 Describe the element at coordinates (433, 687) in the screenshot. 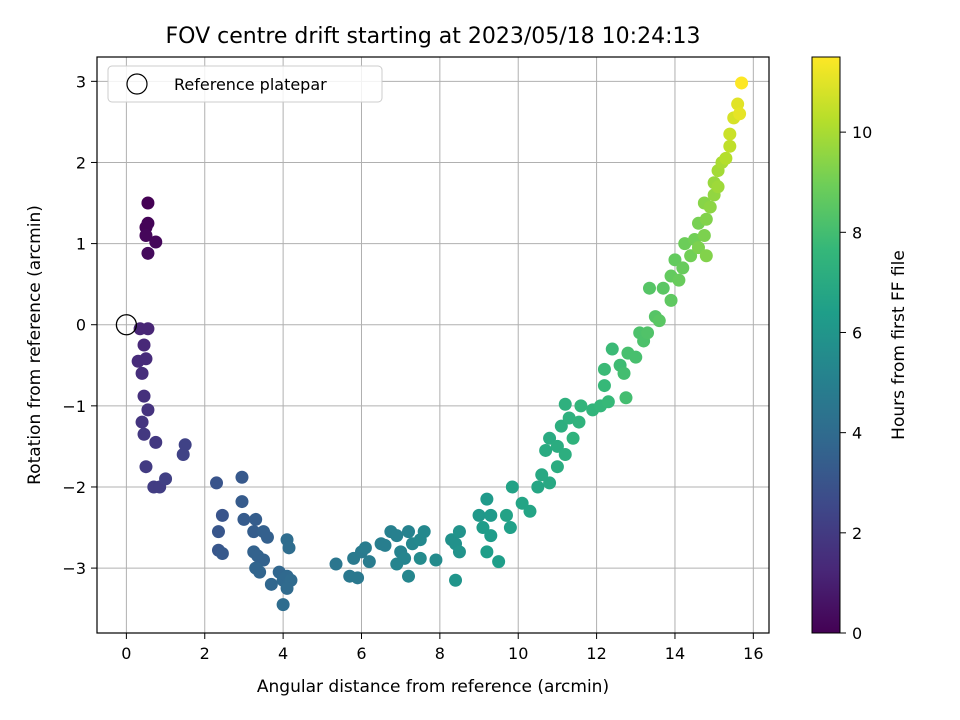

I see `x-axis-label: Angular distance from reference (arcmin)` at that location.